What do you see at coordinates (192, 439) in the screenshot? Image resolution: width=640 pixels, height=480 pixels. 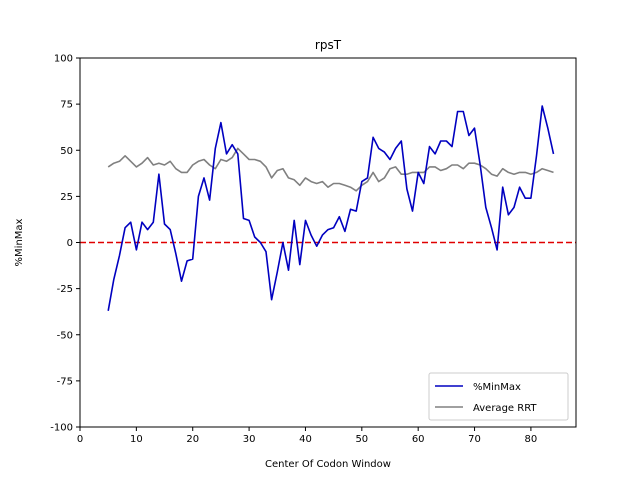 I see `x-tick-label: 20` at bounding box center [192, 439].